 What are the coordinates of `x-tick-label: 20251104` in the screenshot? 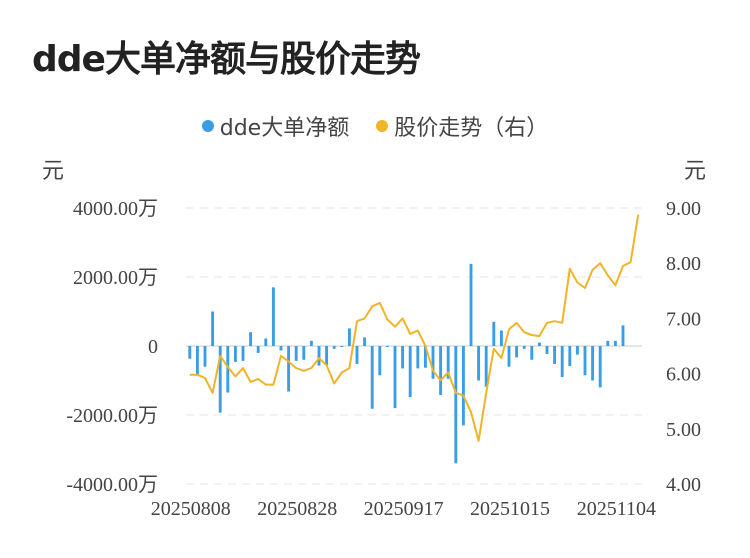 It's located at (616, 509).